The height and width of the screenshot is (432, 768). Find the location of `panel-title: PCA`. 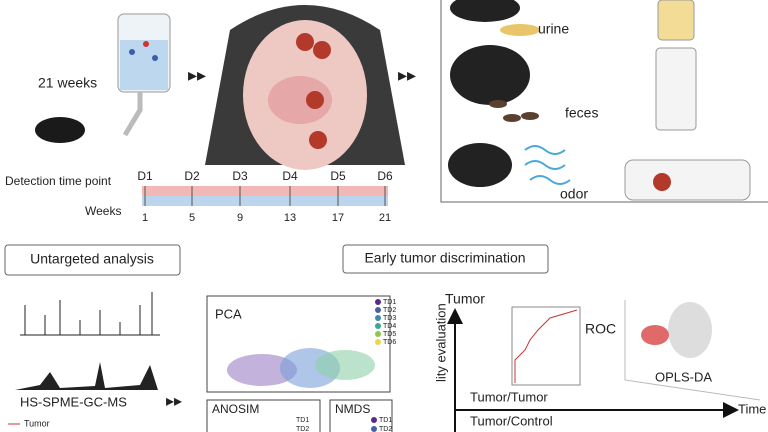

panel-title: PCA is located at coordinates (228, 313).